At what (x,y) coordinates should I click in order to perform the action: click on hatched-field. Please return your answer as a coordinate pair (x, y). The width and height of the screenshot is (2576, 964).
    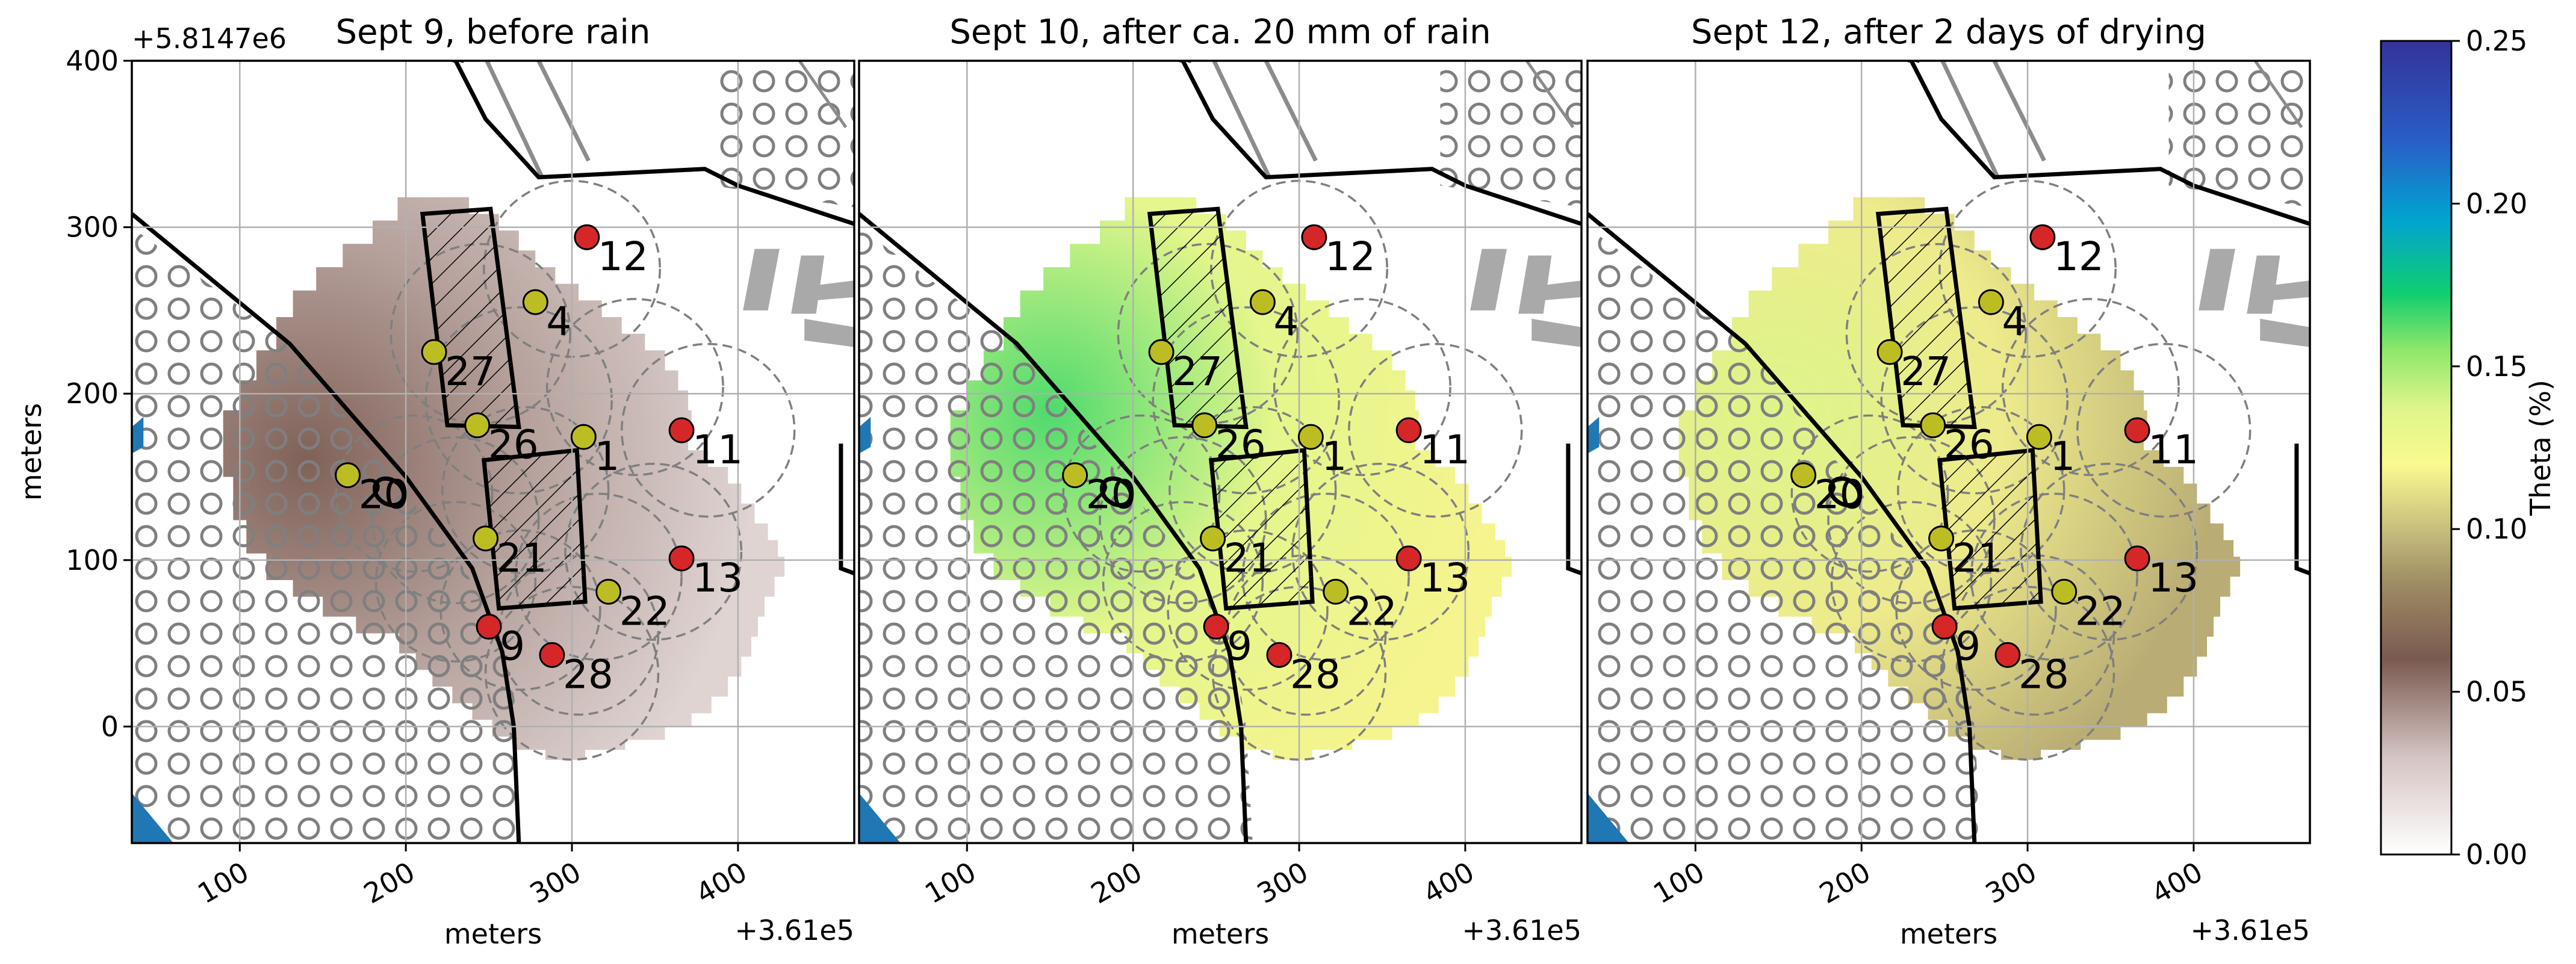
    Looking at the image, I should click on (1261, 530).